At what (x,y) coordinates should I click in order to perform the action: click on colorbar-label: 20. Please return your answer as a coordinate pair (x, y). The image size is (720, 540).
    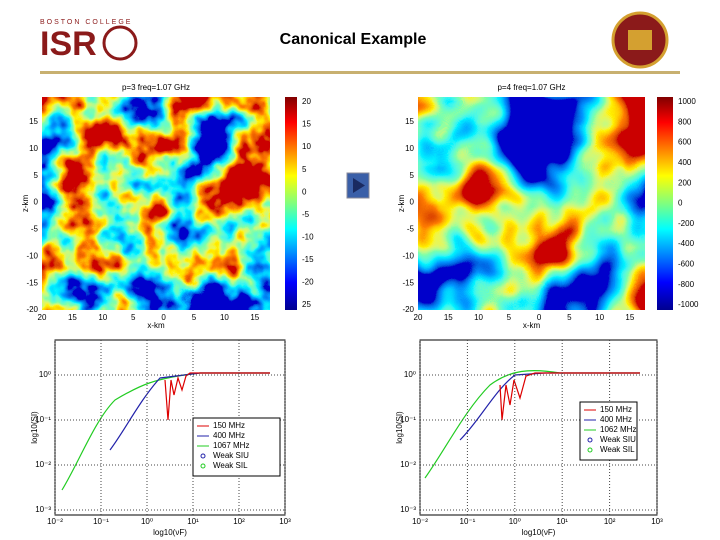
    Looking at the image, I should click on (306, 101).